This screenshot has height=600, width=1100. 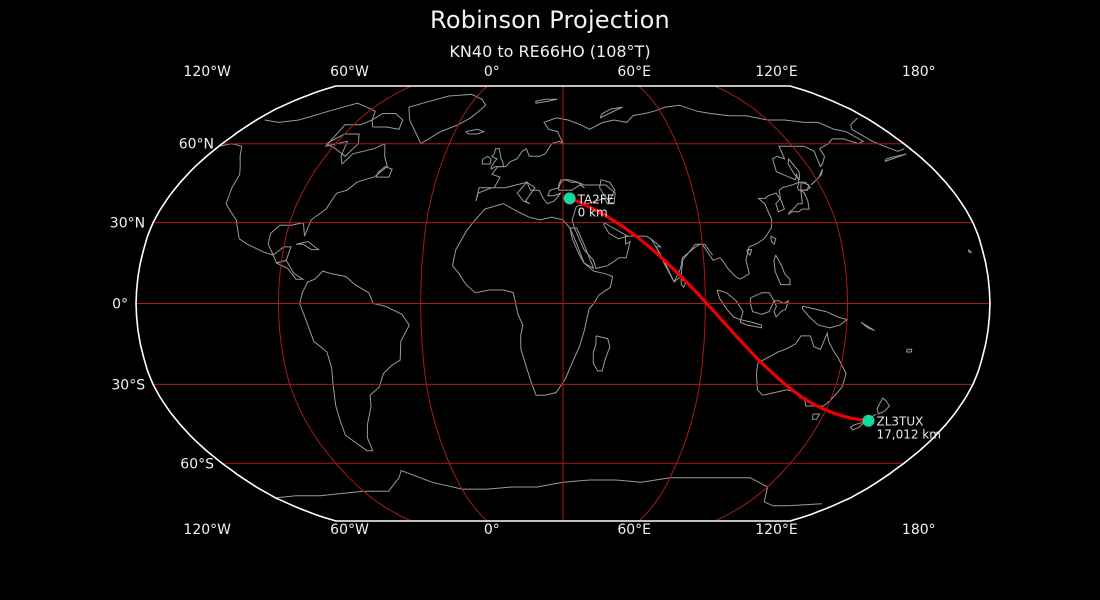 I want to click on lon-label-top-2: 60°E, so click(x=634, y=72).